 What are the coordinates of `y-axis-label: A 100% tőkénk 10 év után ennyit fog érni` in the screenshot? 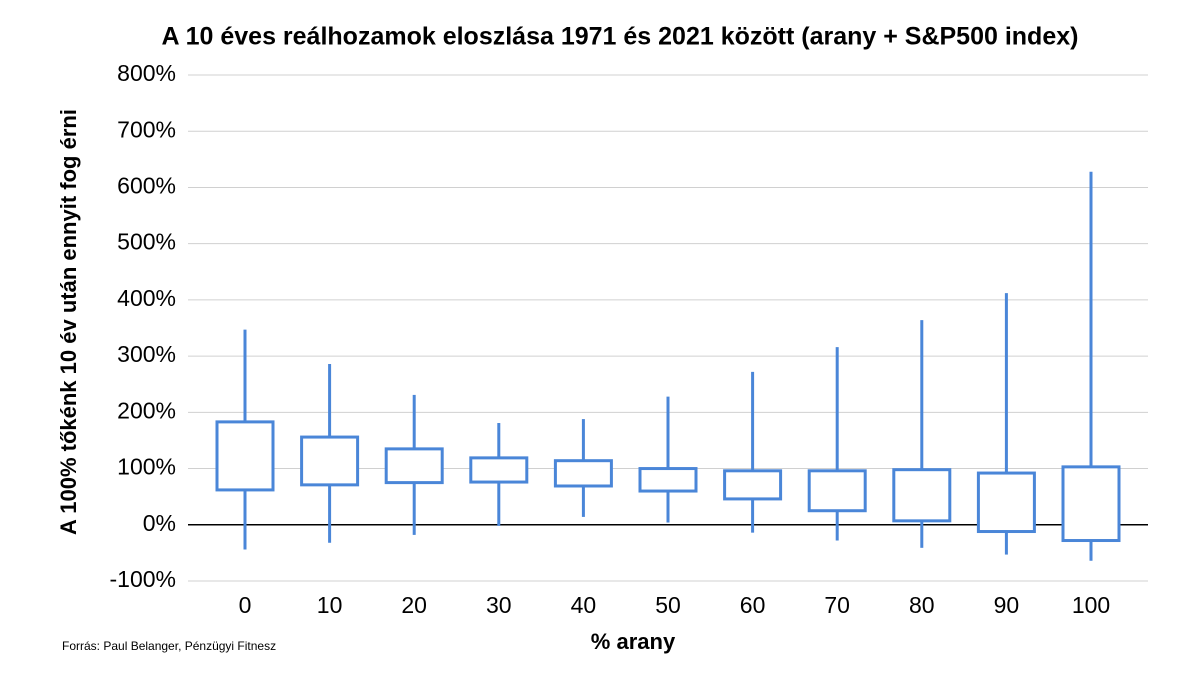 It's located at (68, 322).